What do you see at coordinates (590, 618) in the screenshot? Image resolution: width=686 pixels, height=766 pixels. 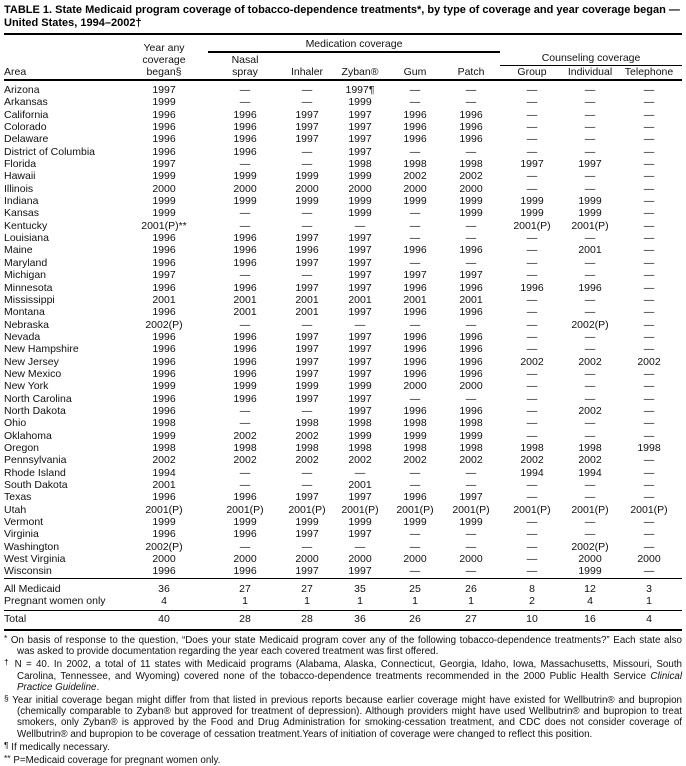 I see `value-cell: 16` at bounding box center [590, 618].